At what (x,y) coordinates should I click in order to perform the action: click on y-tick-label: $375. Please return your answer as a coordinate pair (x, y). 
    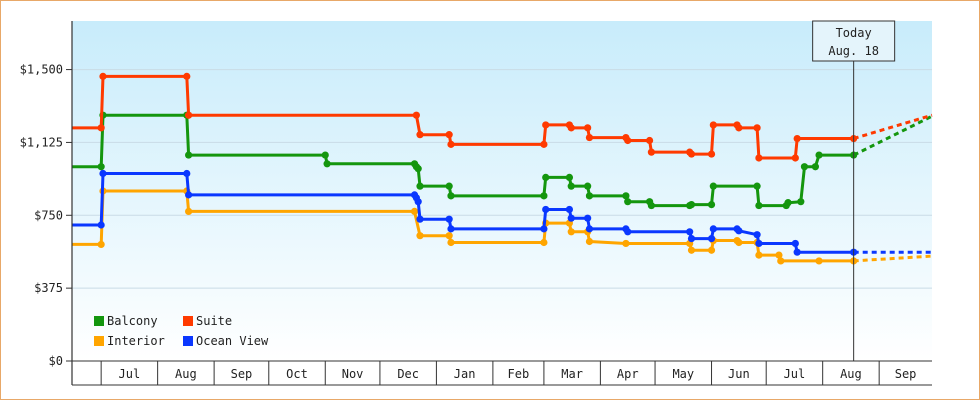
    Looking at the image, I should click on (48, 288).